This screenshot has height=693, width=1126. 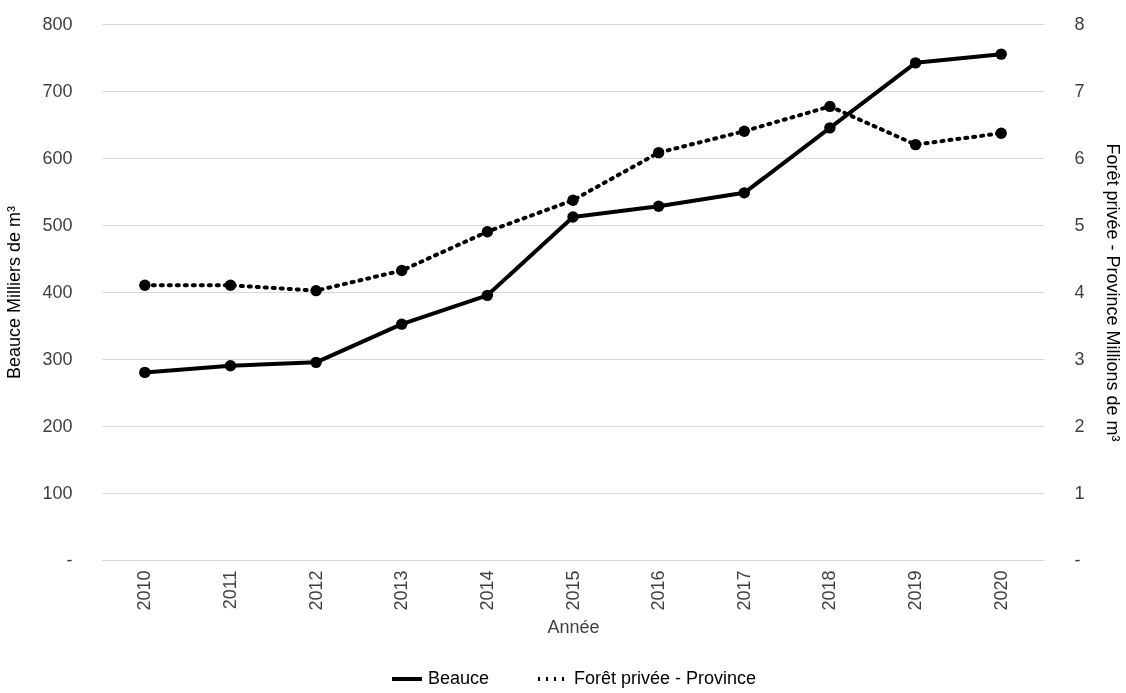 What do you see at coordinates (1079, 358) in the screenshot?
I see `y2-tick-label: 3` at bounding box center [1079, 358].